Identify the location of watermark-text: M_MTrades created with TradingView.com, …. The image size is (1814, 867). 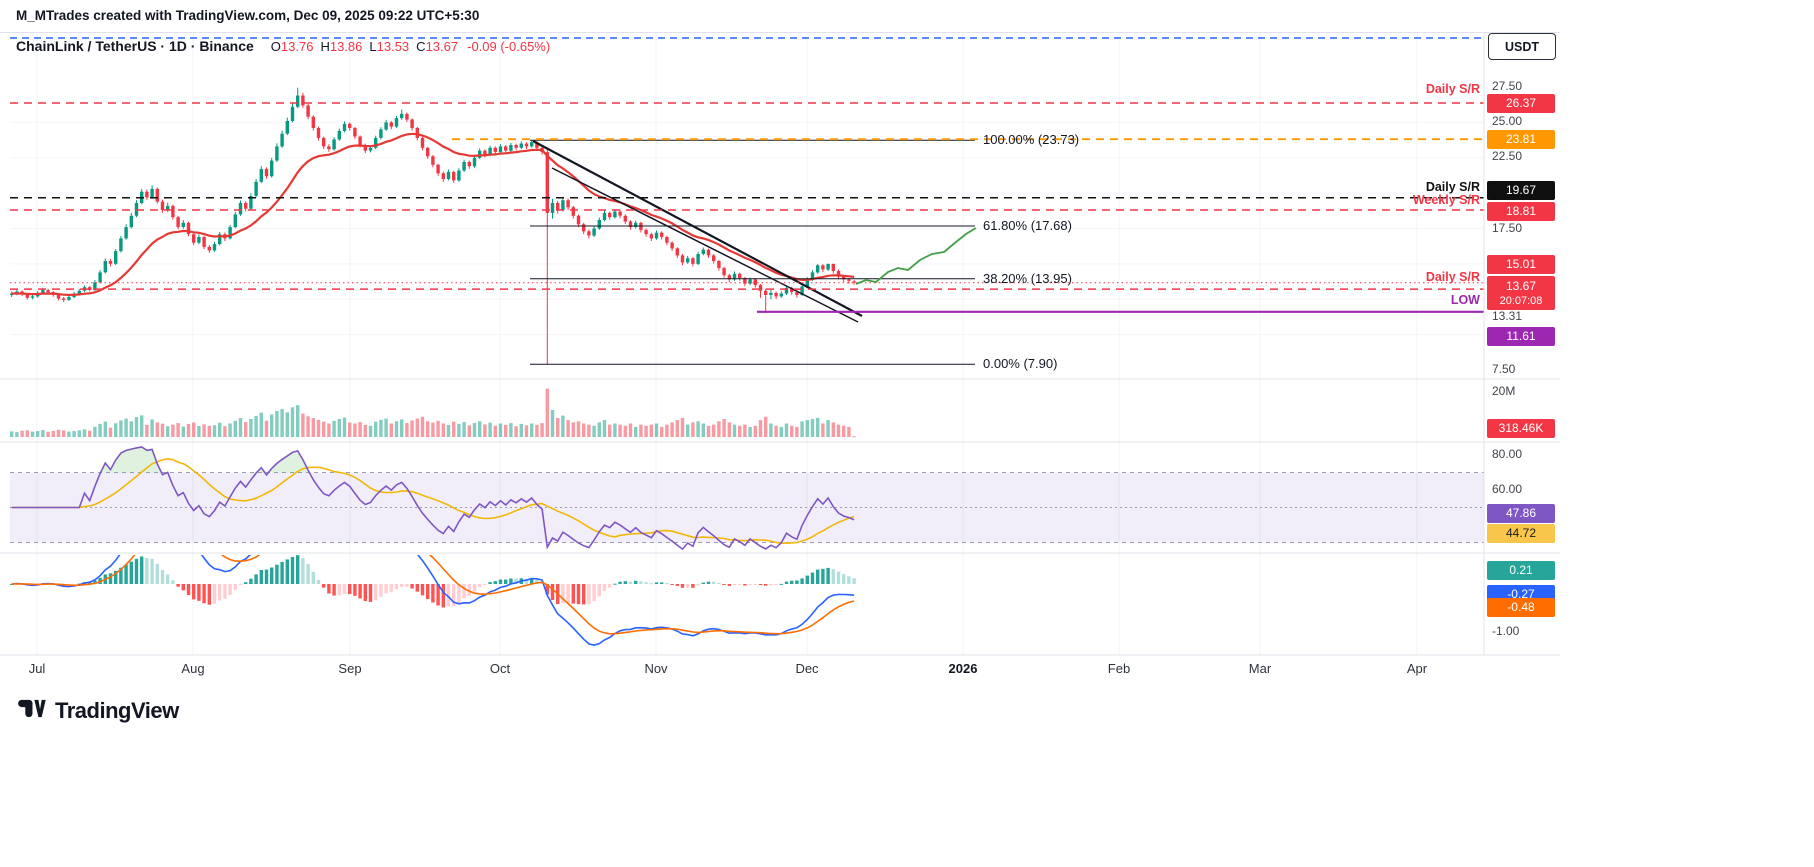
(248, 15).